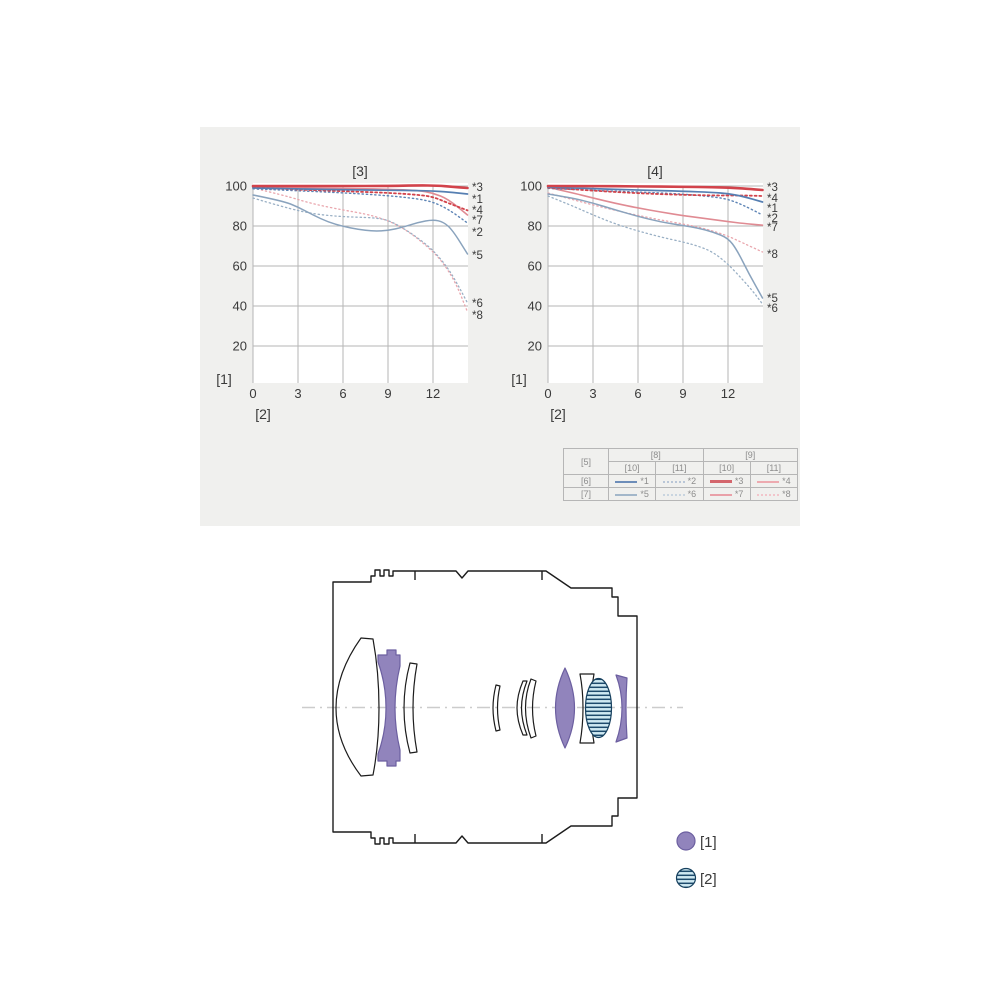 The image size is (1000, 1000). What do you see at coordinates (655, 171) in the screenshot?
I see `chart-title: [4]` at bounding box center [655, 171].